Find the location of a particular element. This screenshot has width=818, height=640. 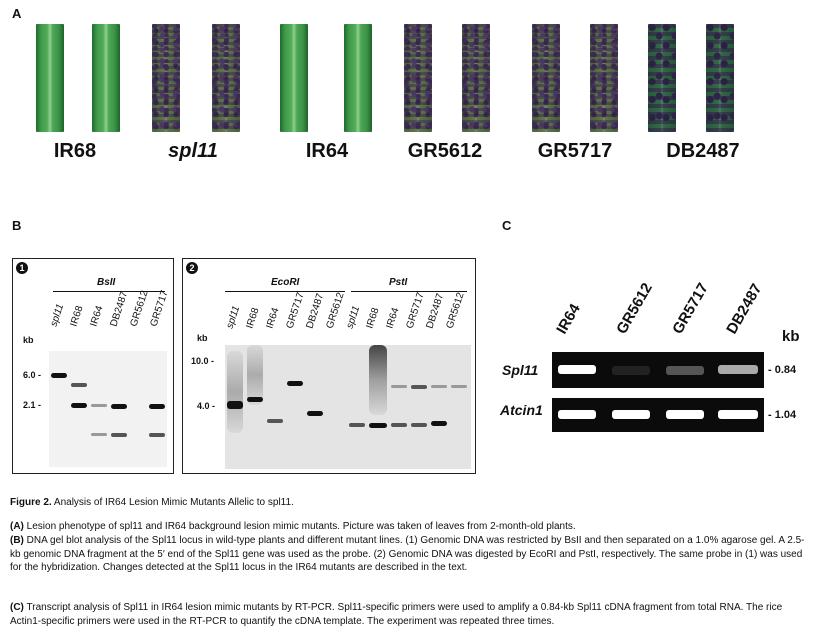

c-row-label-spl11: Spl11 is located at coordinates (520, 370).